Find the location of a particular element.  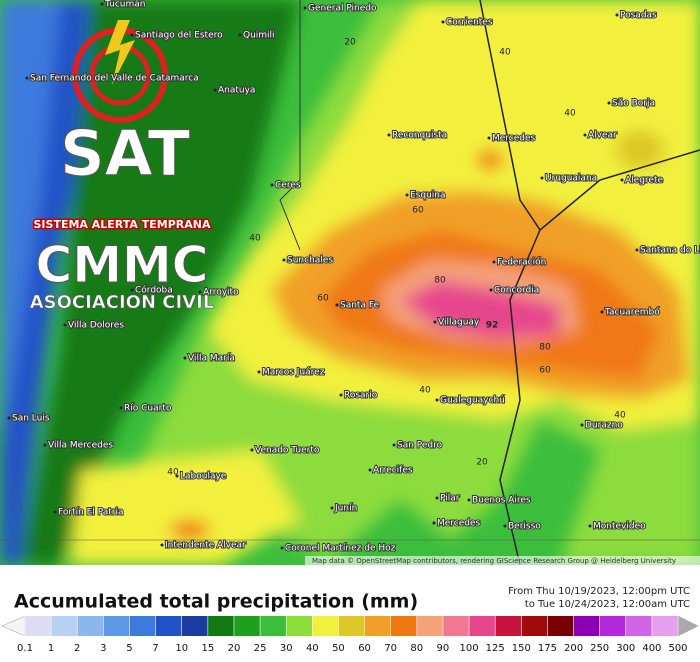

city-label: Tacuarembó is located at coordinates (632, 312).